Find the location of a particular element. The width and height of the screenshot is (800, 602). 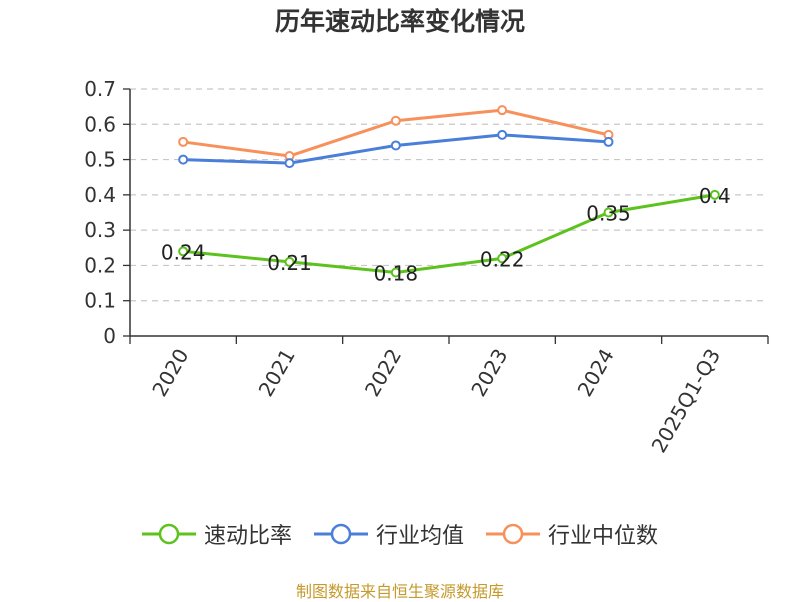

data-label: 0.35 is located at coordinates (608, 214).